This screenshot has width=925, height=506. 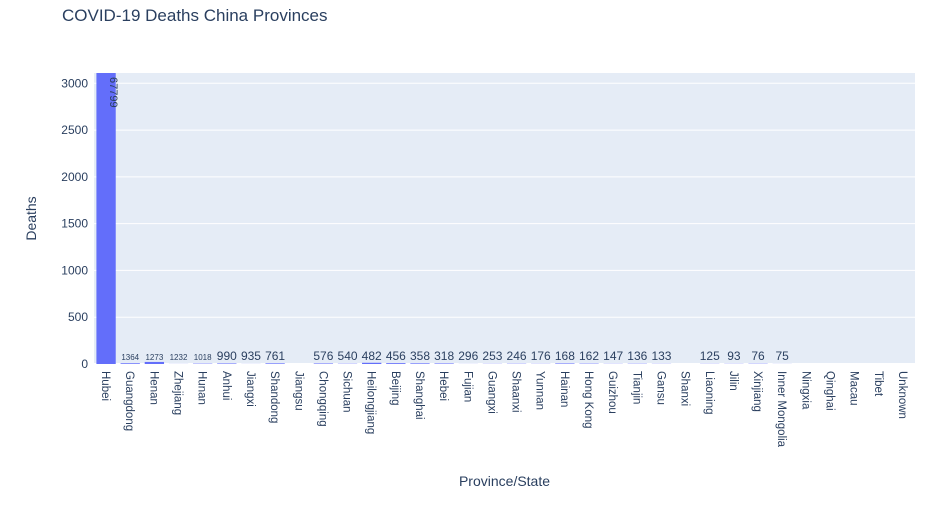 I want to click on x-tick-label: Shanghai, so click(x=419, y=395).